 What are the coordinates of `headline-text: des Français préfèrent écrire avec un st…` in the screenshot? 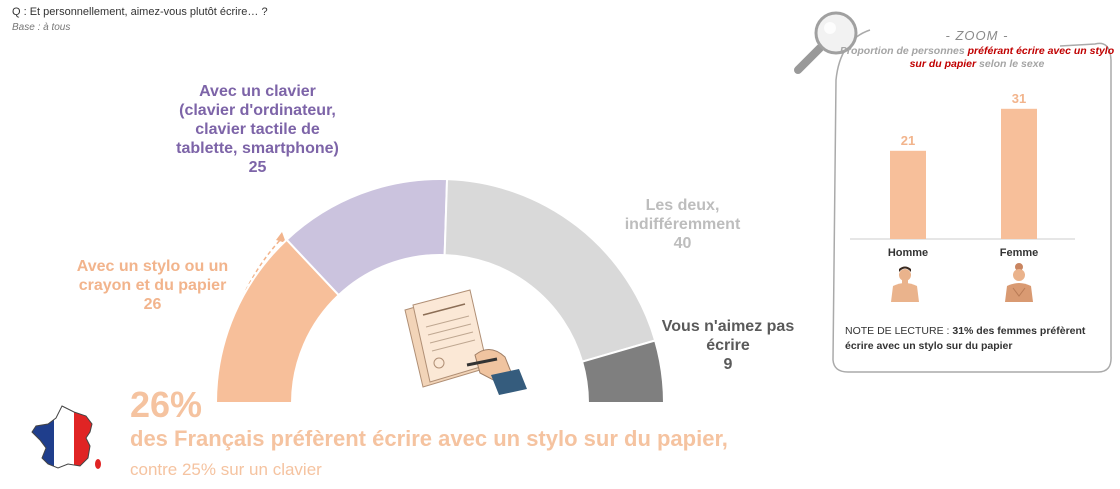 It's located at (429, 438).